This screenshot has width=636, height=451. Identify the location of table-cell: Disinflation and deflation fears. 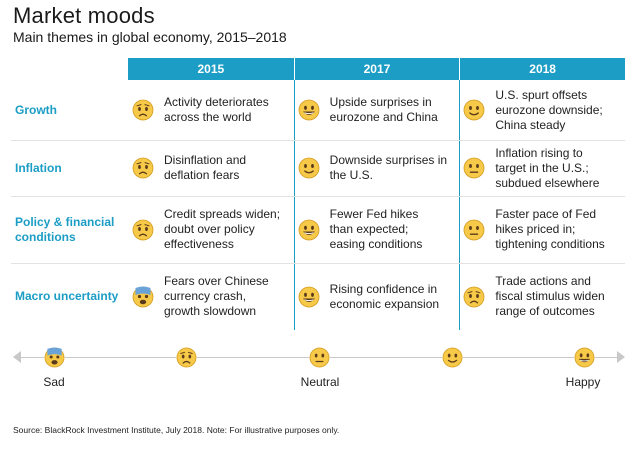
(211, 168).